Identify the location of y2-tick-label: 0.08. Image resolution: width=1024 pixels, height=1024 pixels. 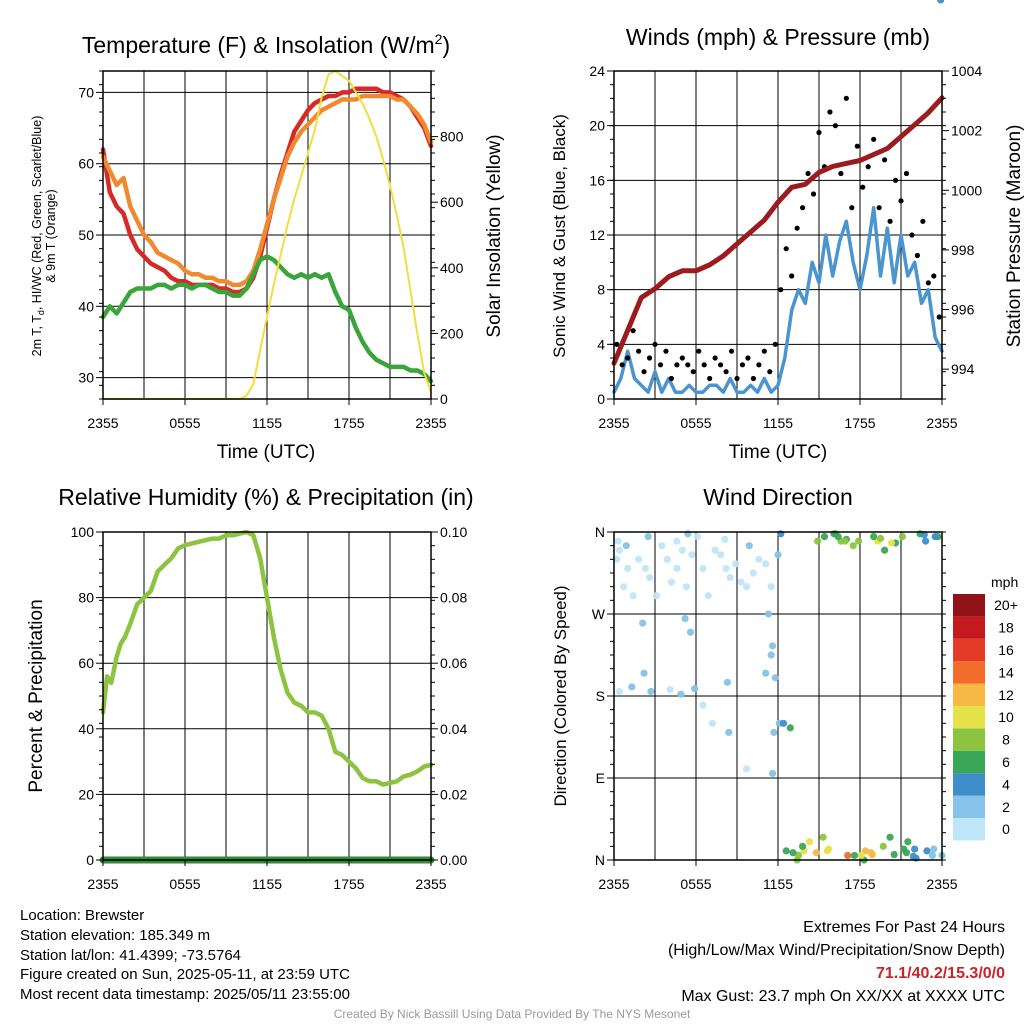
(453, 598).